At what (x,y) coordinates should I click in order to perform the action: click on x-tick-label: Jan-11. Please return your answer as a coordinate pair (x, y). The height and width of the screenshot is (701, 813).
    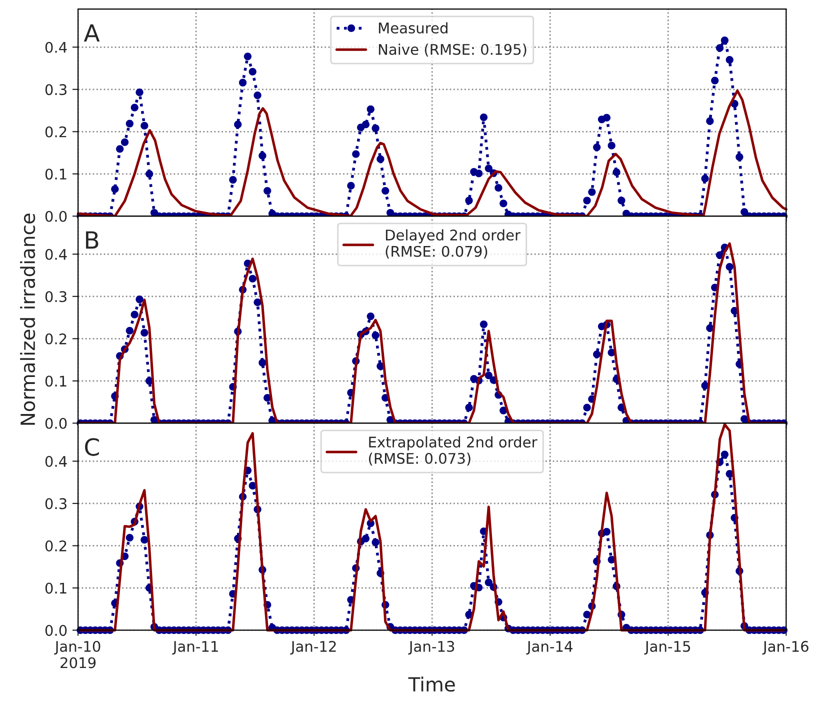
    Looking at the image, I should click on (195, 648).